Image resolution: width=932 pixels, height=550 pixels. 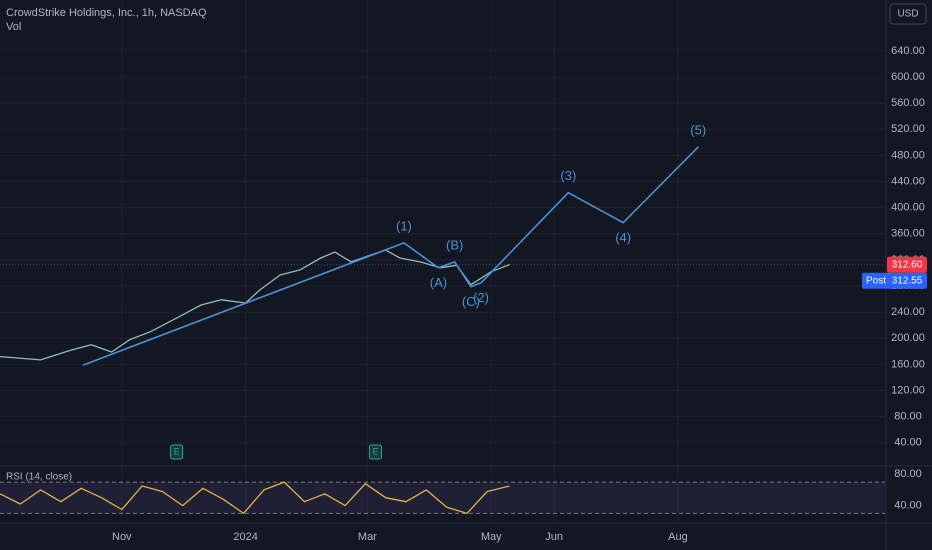 I want to click on x-tick-label: May, so click(x=491, y=537).